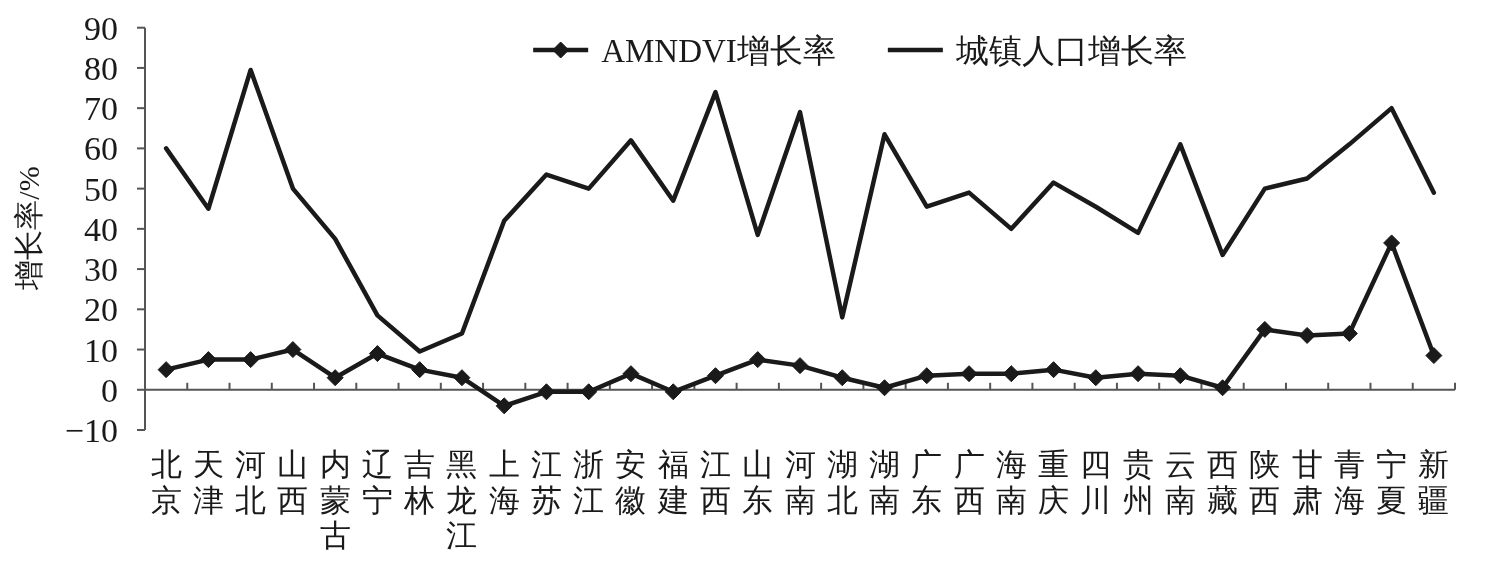 The height and width of the screenshot is (566, 1505). I want to click on x-tick-label: 北京, so click(166, 482).